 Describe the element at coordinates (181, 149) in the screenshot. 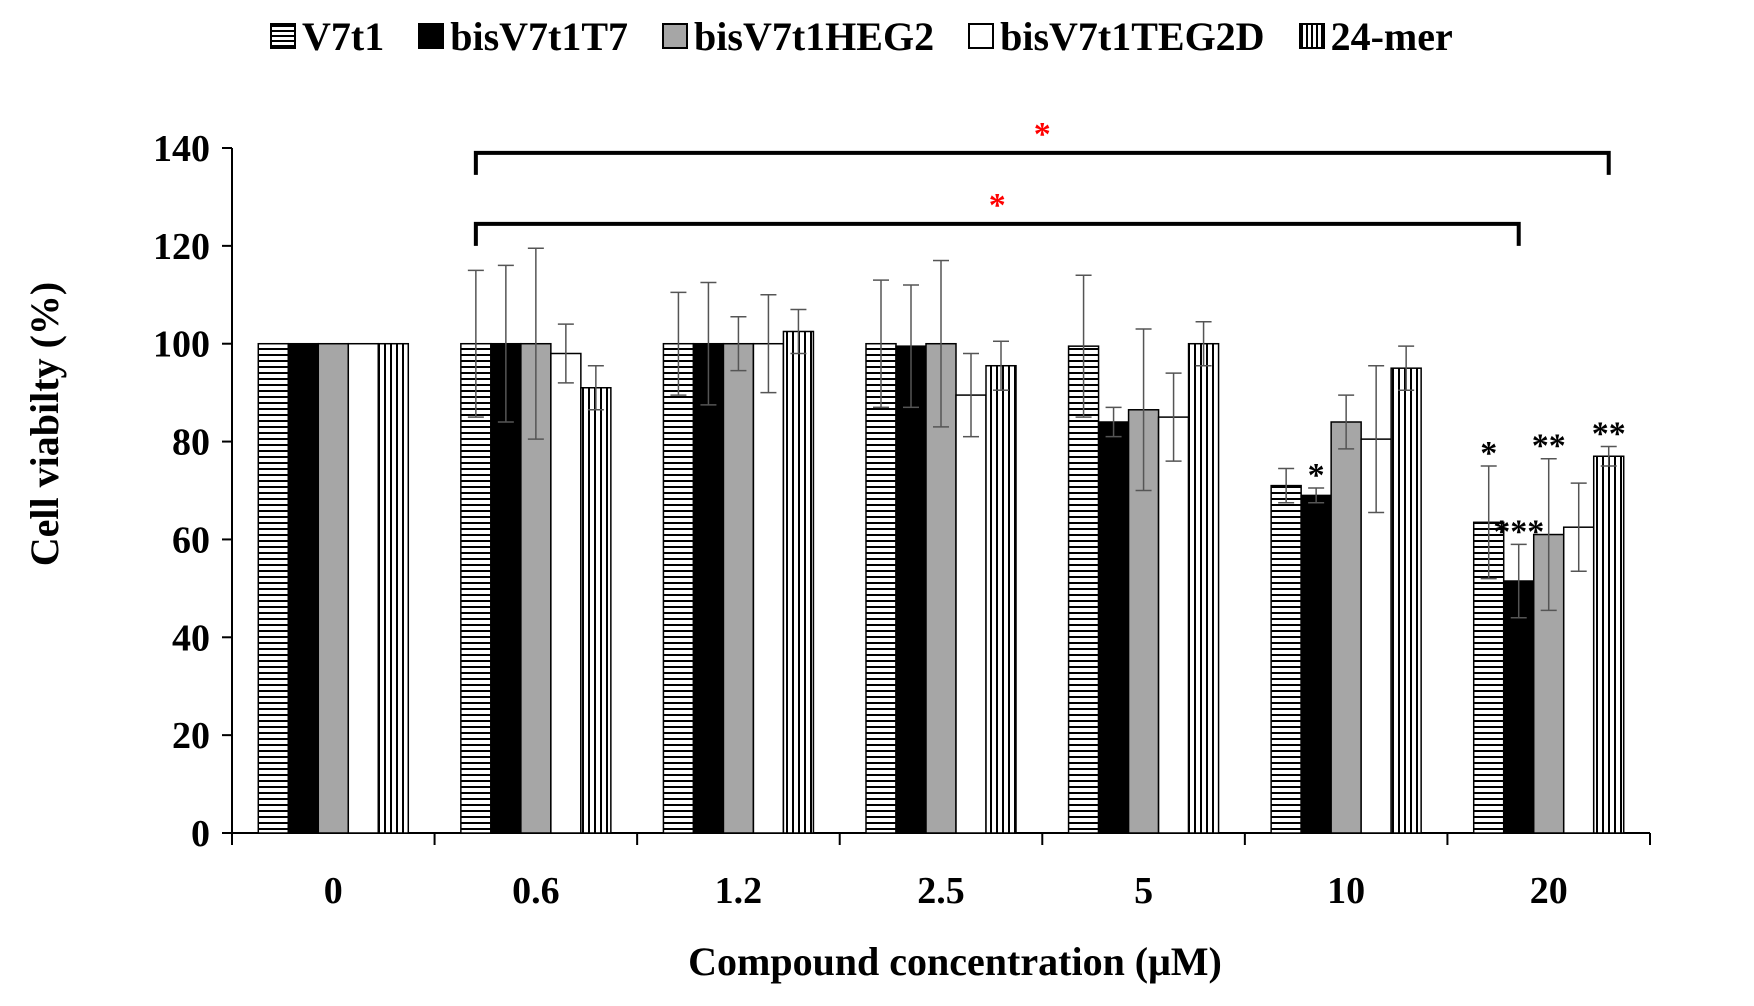

I see `y-tick-label: 140` at that location.